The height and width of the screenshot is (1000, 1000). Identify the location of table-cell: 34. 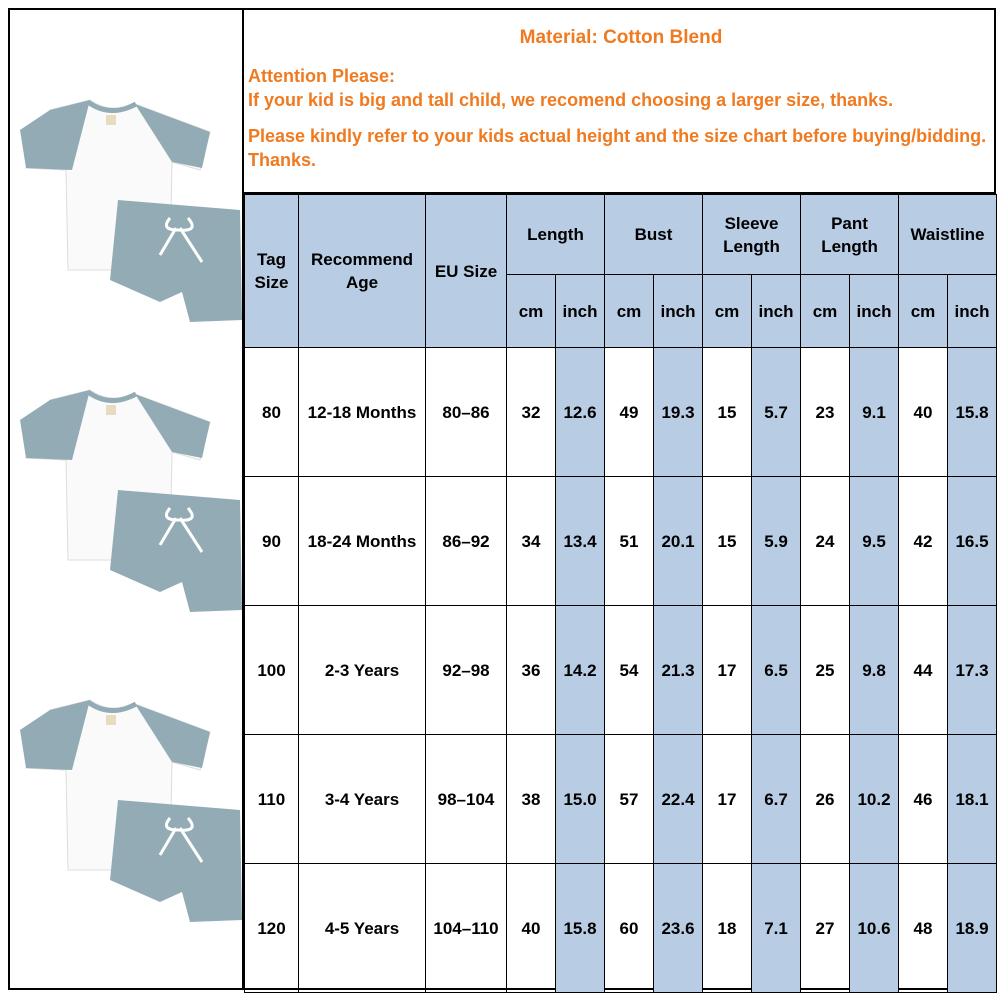
(531, 541).